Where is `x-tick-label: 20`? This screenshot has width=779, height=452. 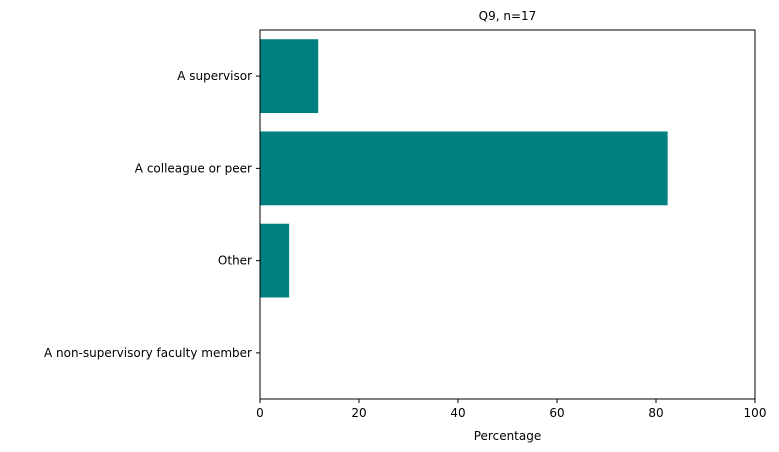
x-tick-label: 20 is located at coordinates (358, 413).